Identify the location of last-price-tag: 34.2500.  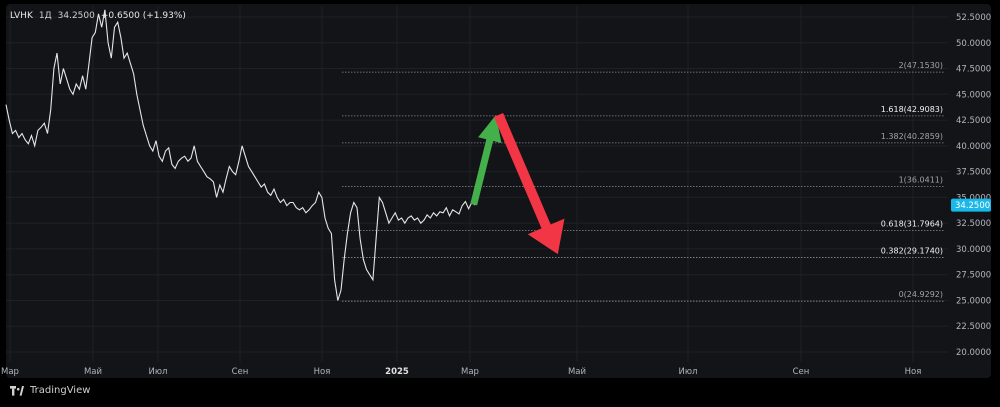
(971, 205).